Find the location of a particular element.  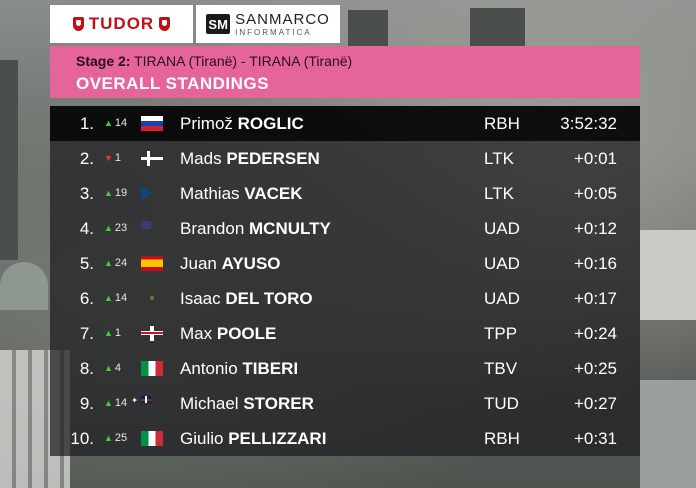

rider-time: +0:01 is located at coordinates (595, 158).